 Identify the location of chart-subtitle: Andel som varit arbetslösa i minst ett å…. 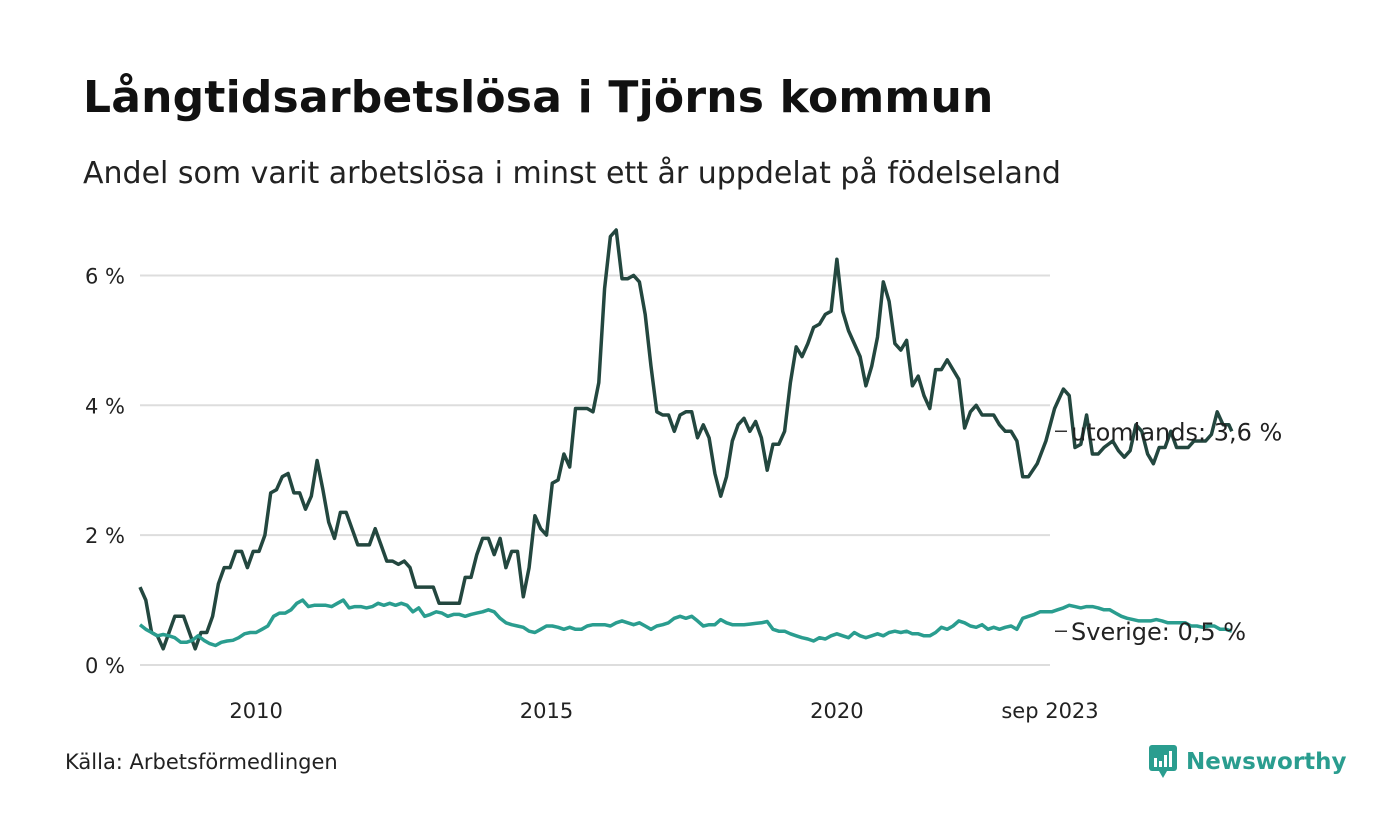
(572, 173).